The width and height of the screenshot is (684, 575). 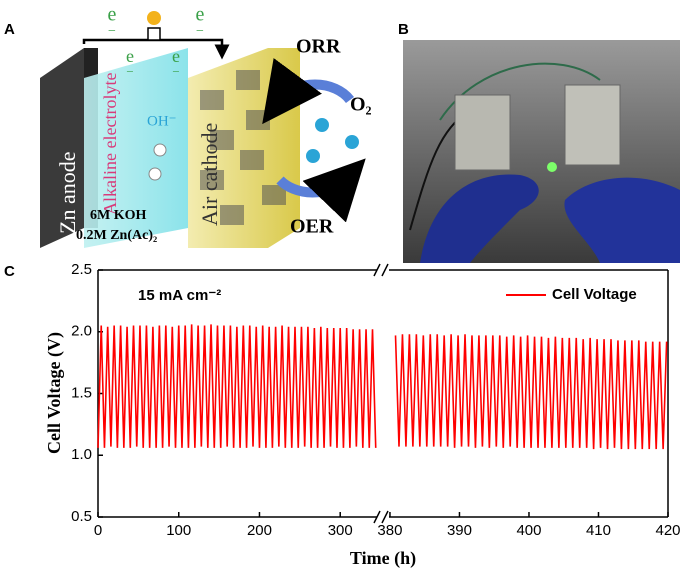 I want to click on electrolyte-koh: 6M KOH, so click(x=118, y=215).